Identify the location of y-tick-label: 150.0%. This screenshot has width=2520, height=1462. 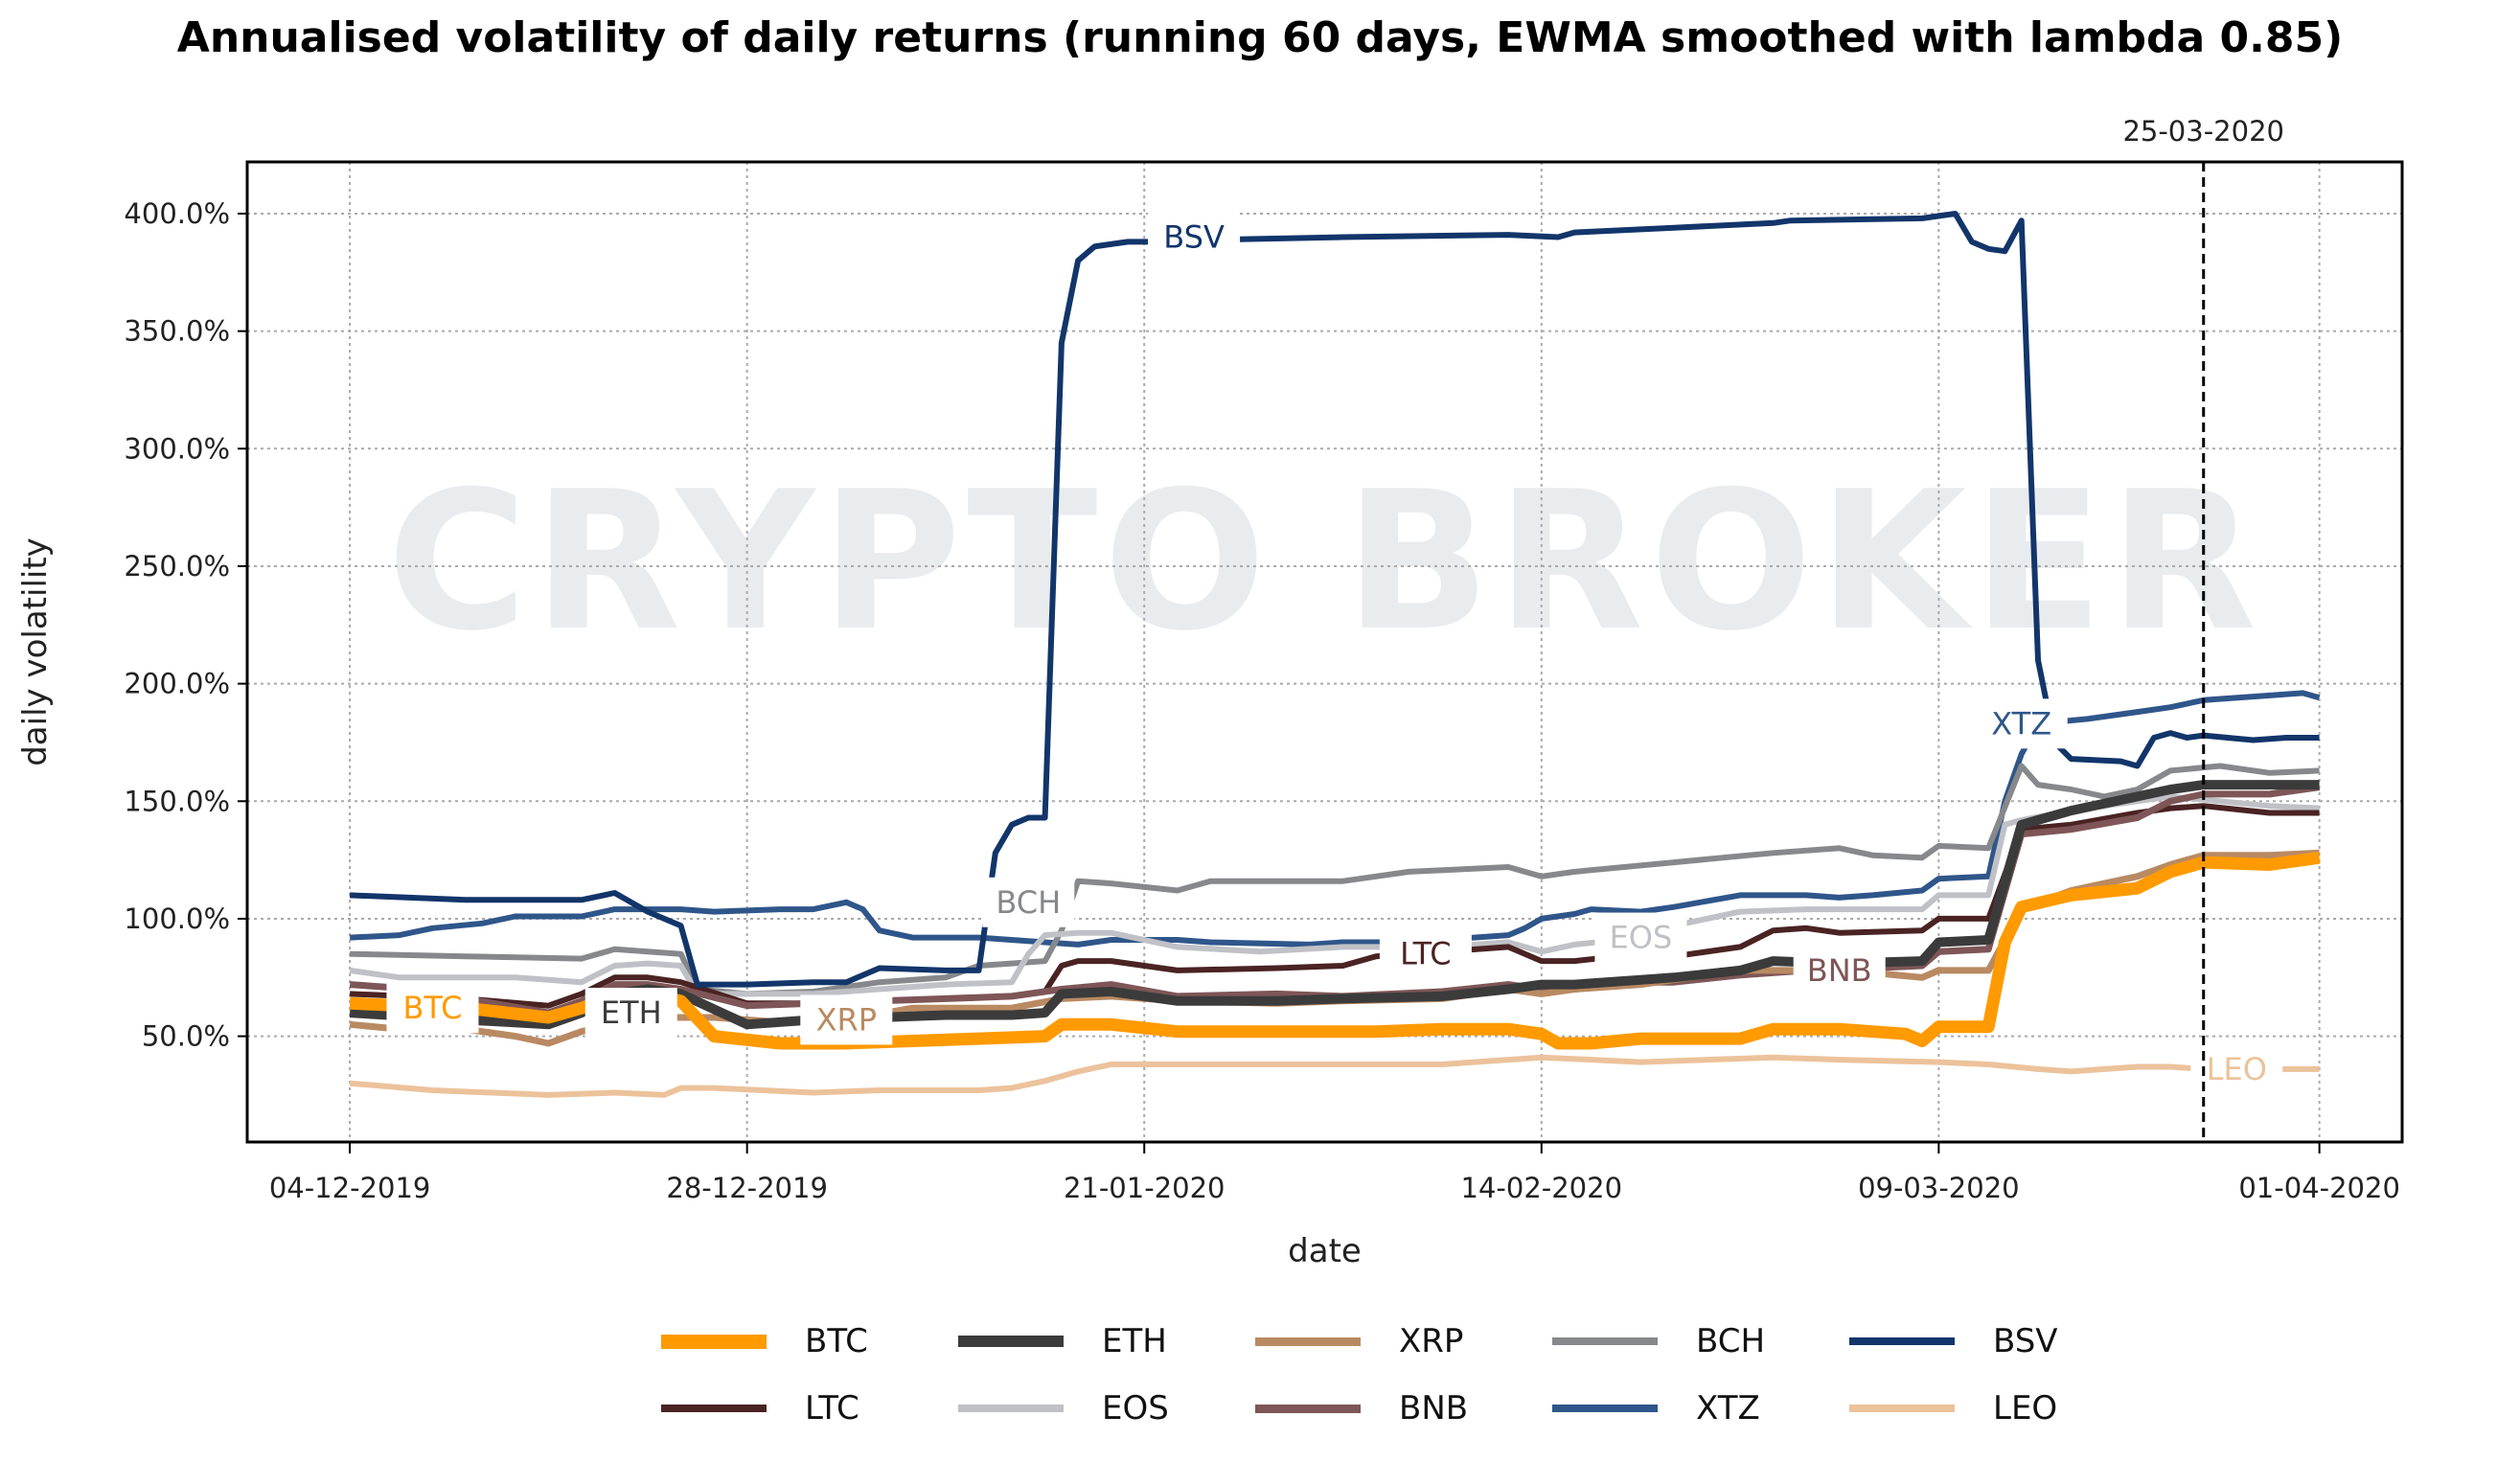
(177, 801).